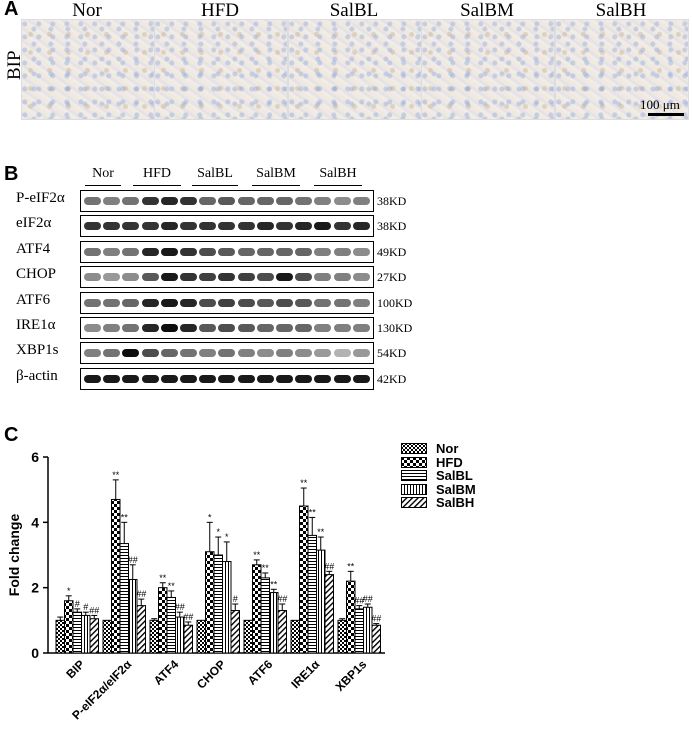 The image size is (692, 740). I want to click on legend-label: Nor, so click(447, 448).